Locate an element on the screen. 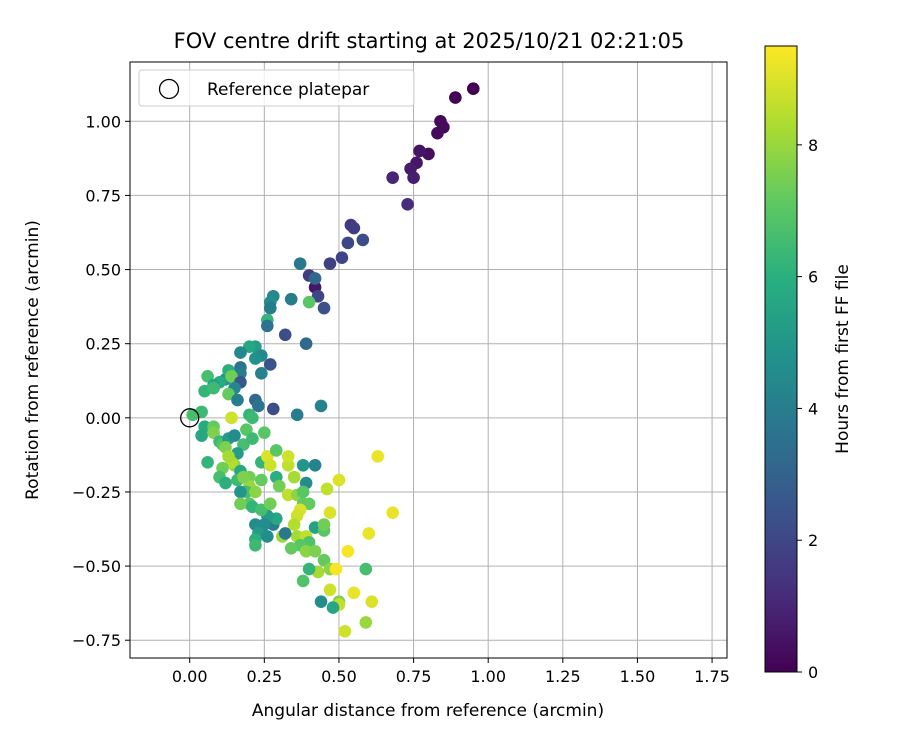 This screenshot has height=754, width=900. x-tick-label: 0.75 is located at coordinates (414, 676).